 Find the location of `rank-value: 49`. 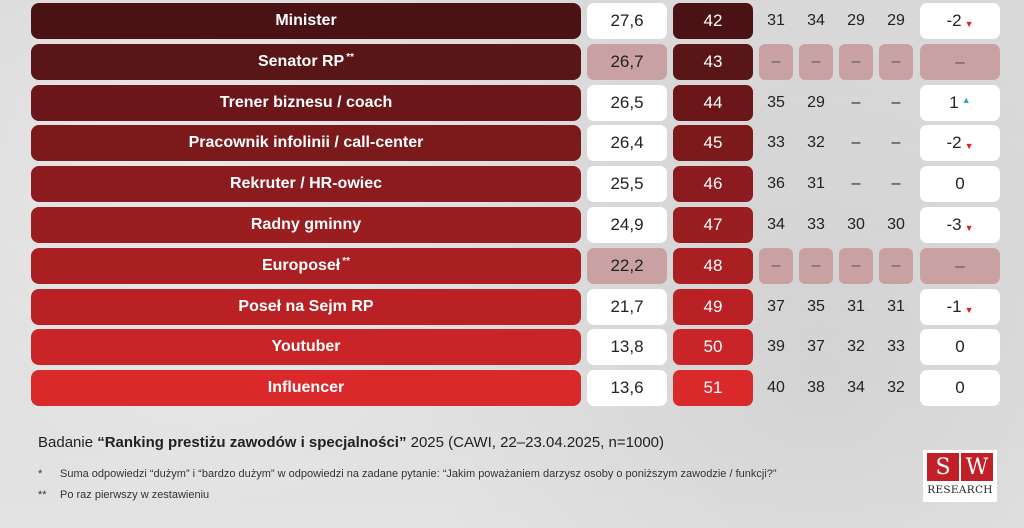

rank-value: 49 is located at coordinates (713, 306).